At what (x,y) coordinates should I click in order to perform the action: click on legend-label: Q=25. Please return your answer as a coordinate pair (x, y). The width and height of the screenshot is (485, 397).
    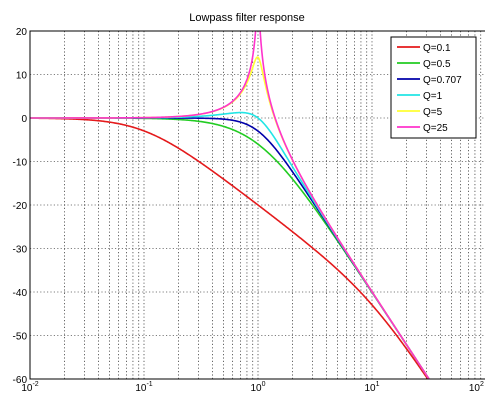
    Looking at the image, I should click on (435, 128).